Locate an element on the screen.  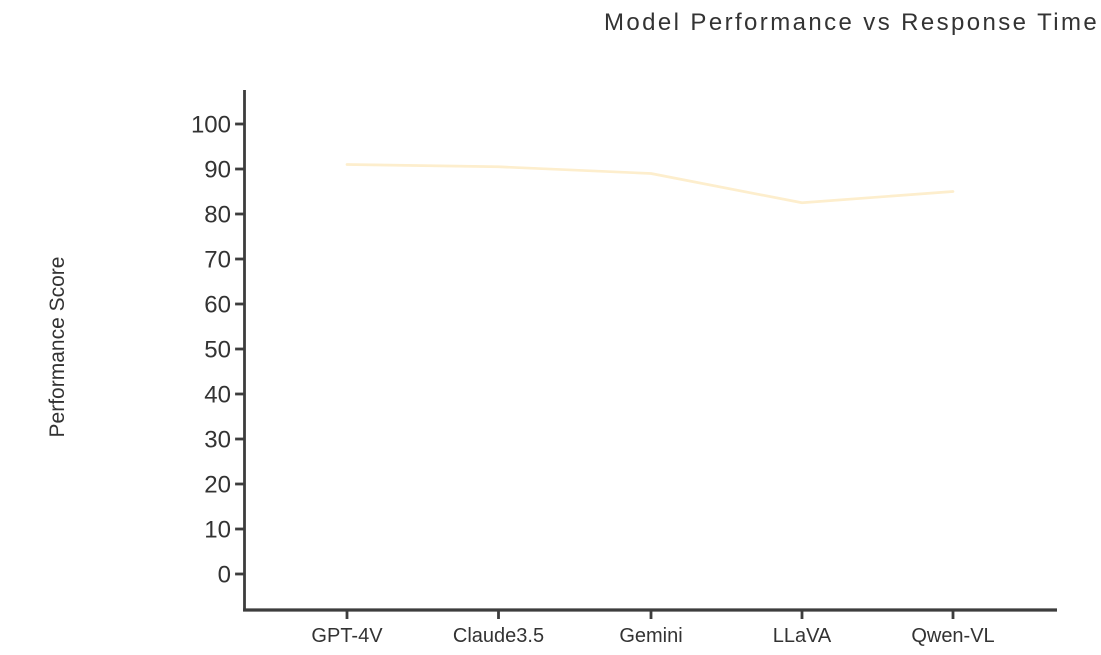
y-tick-label: 20 is located at coordinates (217, 485).